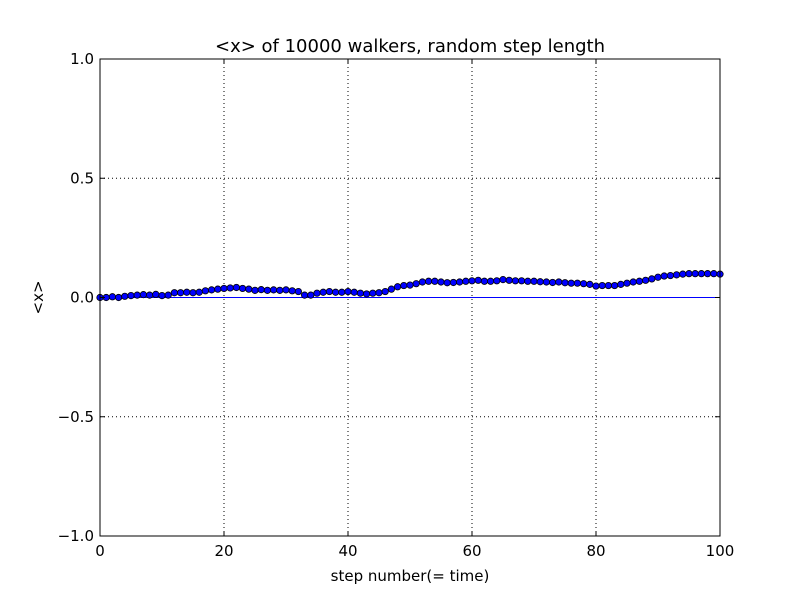 Image resolution: width=800 pixels, height=596 pixels. I want to click on chart-title: <x> of 10000 walkers, random step length, so click(410, 46).